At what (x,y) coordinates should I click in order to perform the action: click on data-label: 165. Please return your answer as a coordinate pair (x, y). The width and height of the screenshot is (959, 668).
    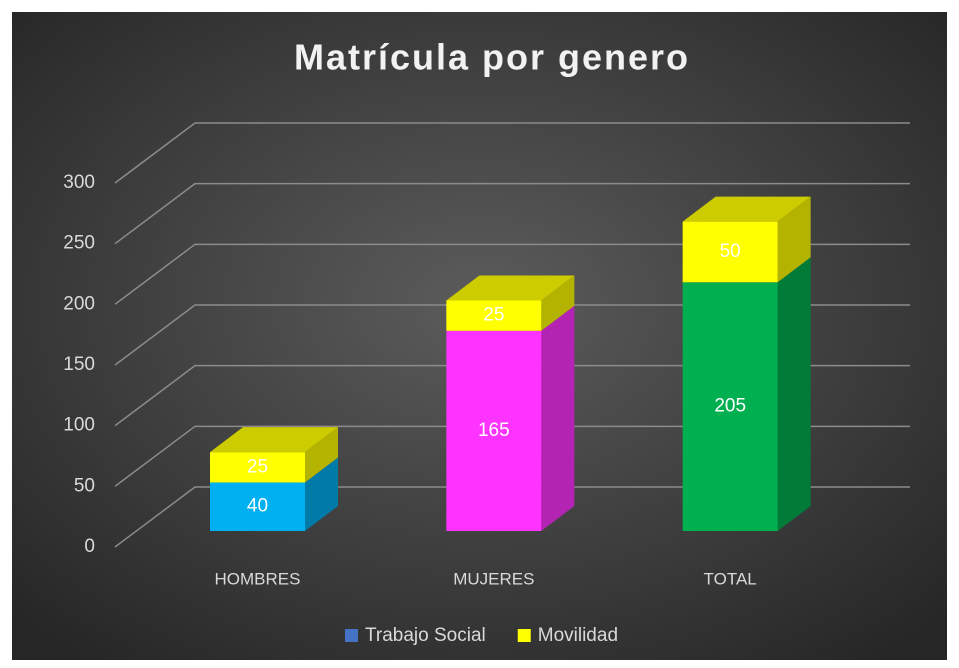
    Looking at the image, I should click on (494, 430).